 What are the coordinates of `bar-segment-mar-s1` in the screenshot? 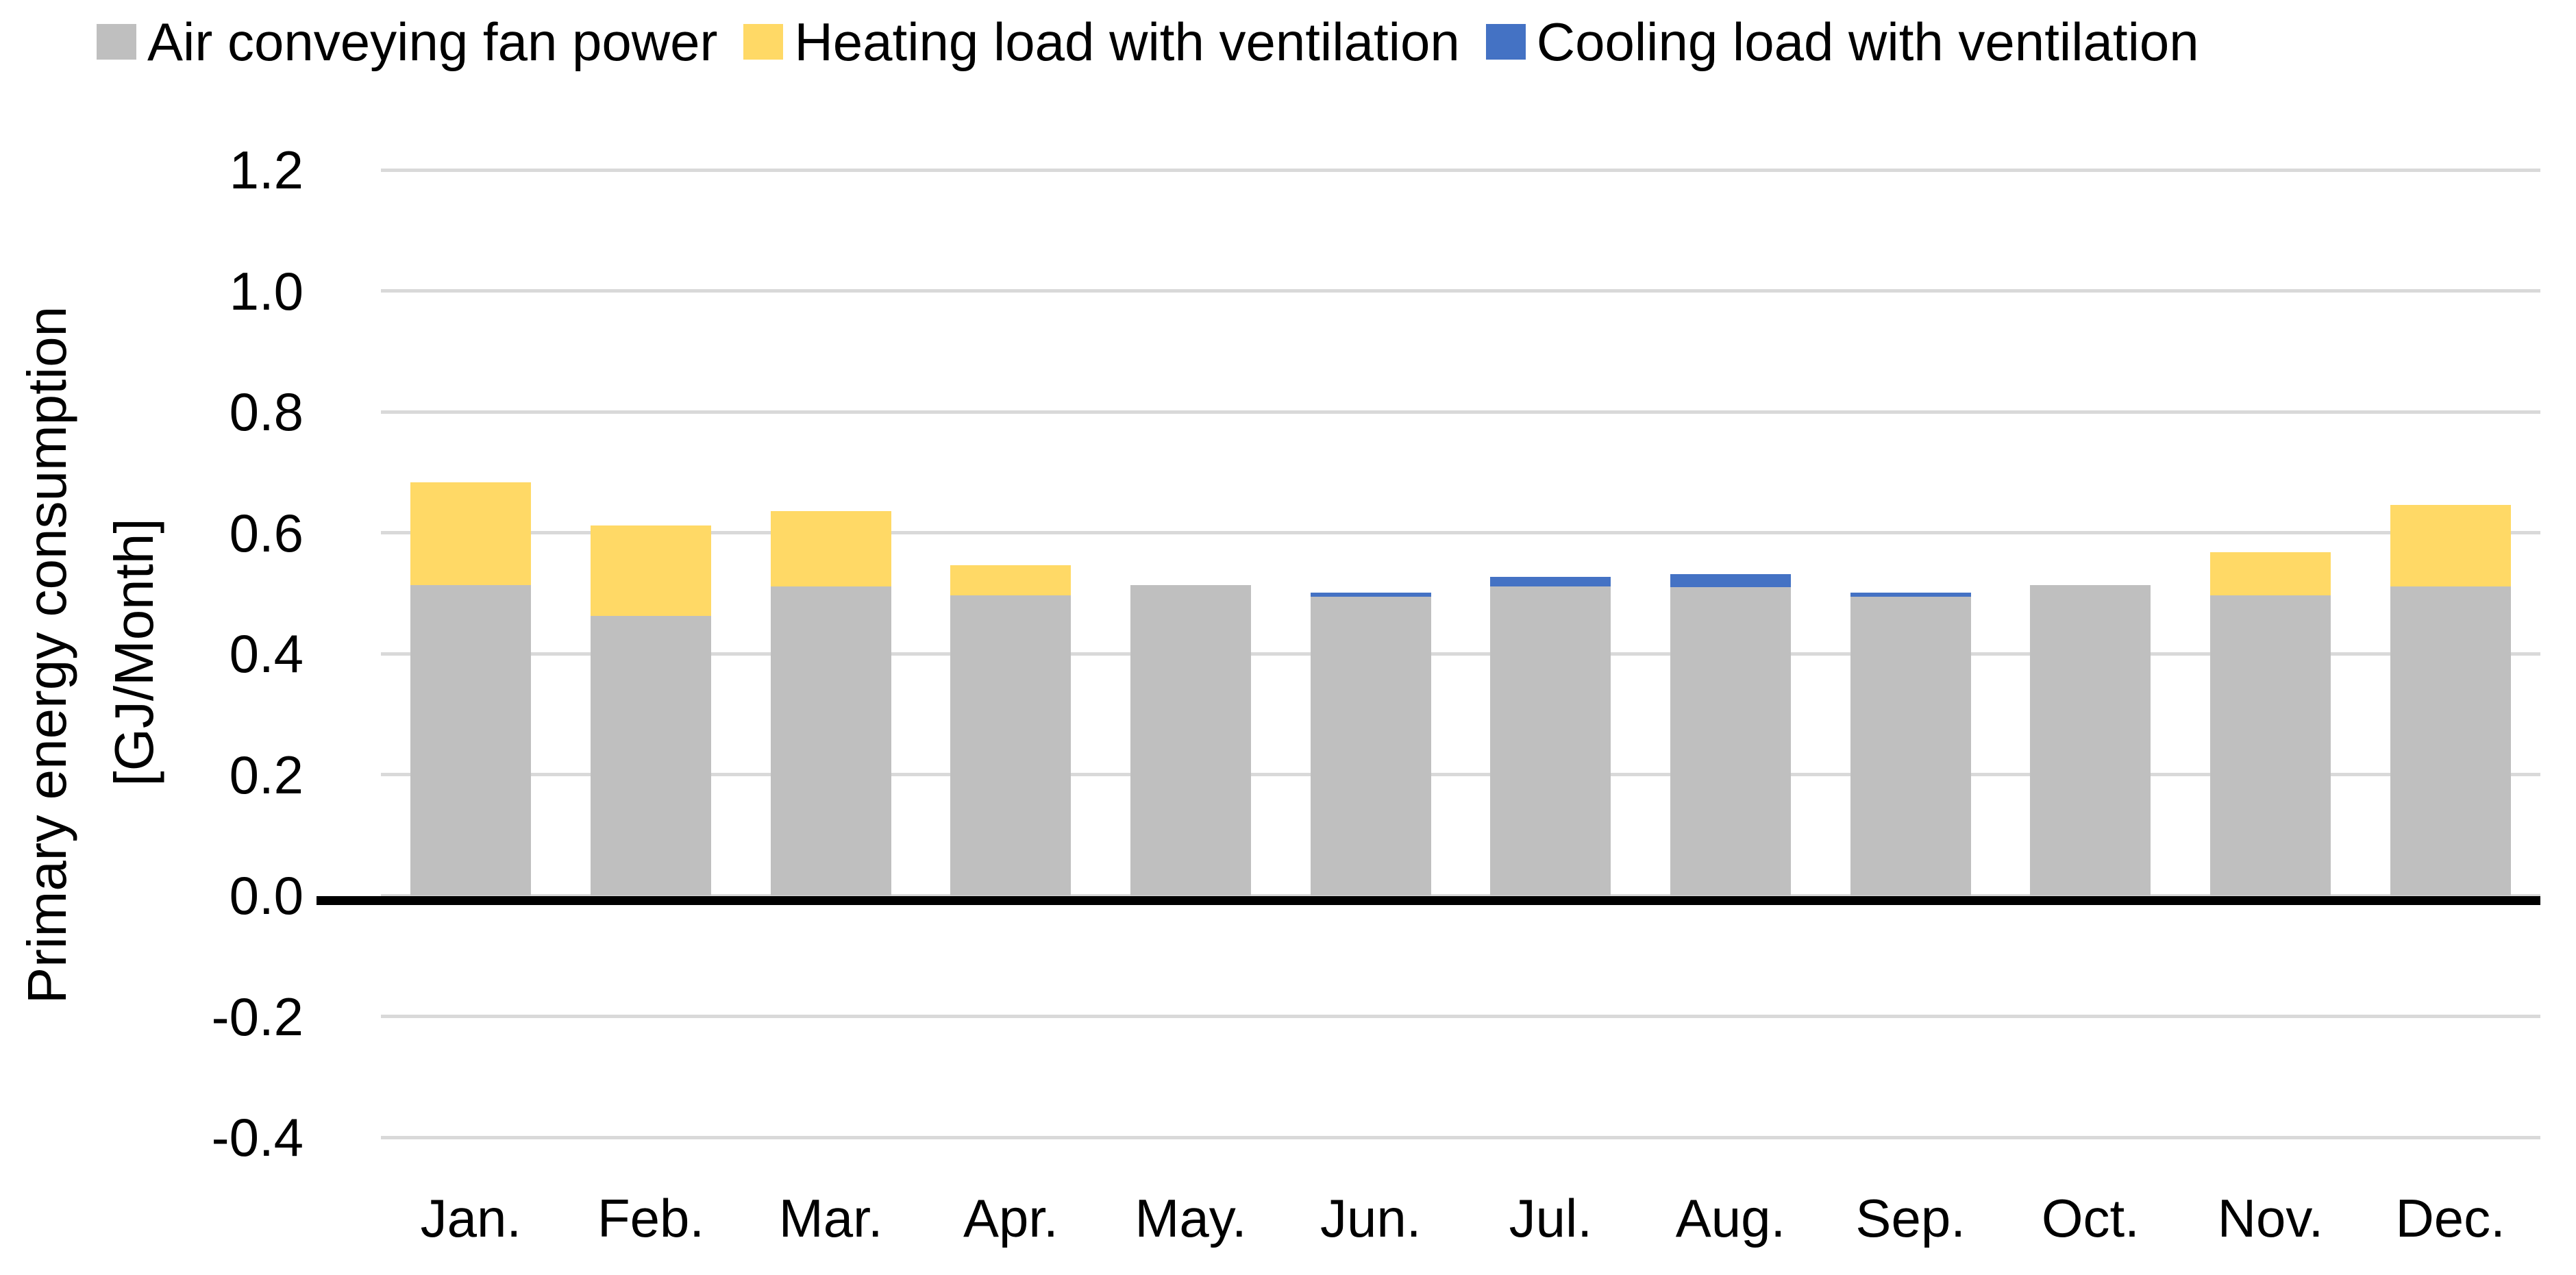 It's located at (830, 548).